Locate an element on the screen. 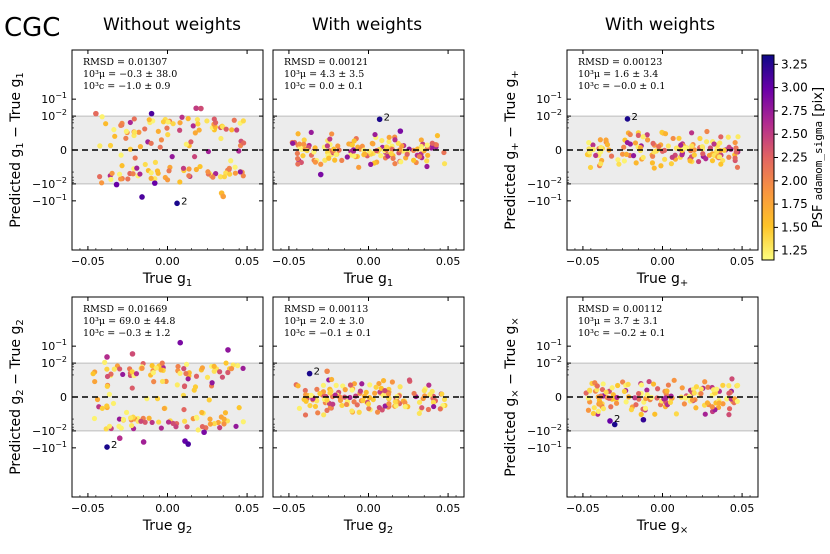 This screenshot has height=554, width=830. x-axis-label: True g× is located at coordinates (662, 527).